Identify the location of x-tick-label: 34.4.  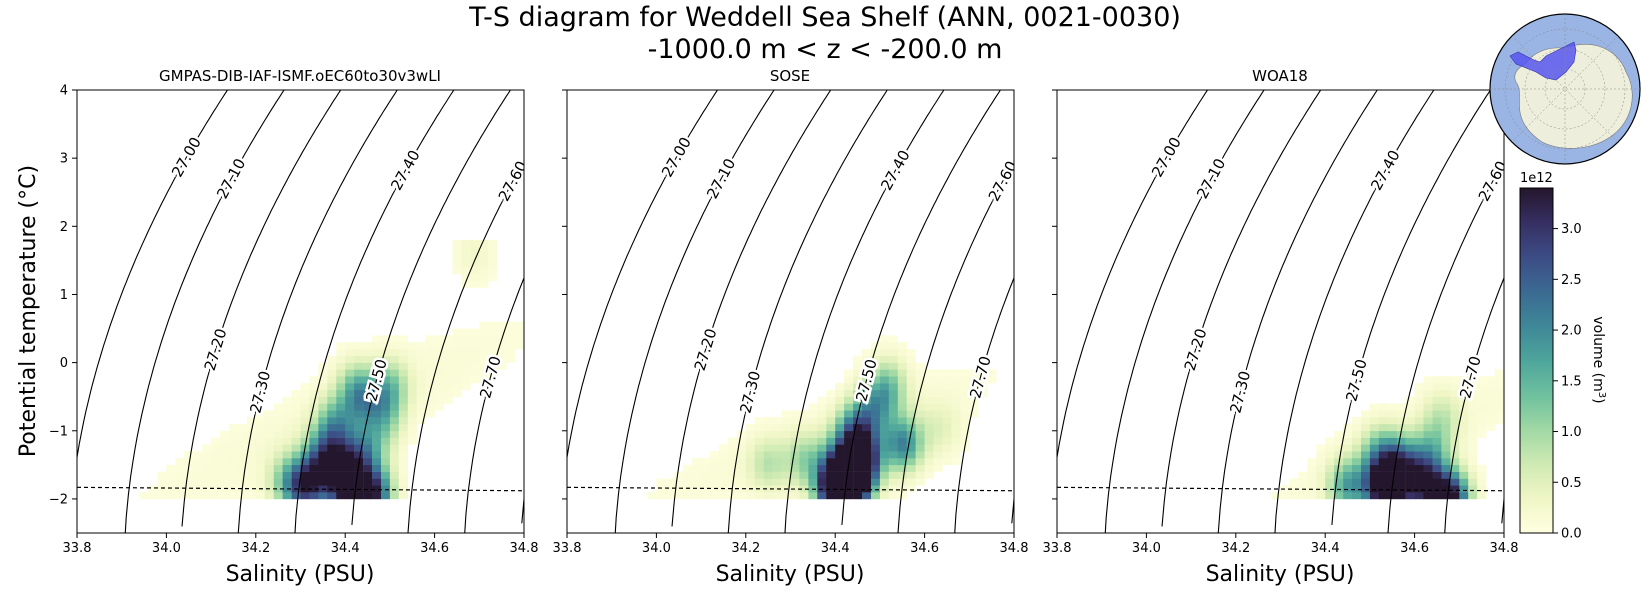
(1325, 548).